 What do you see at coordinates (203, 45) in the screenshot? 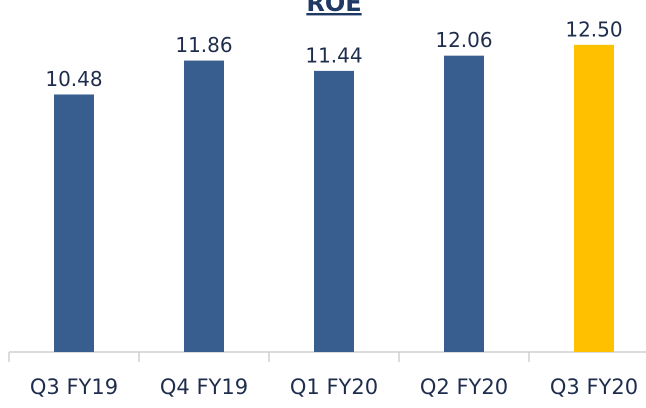
I see `data-label: 11.86` at bounding box center [203, 45].